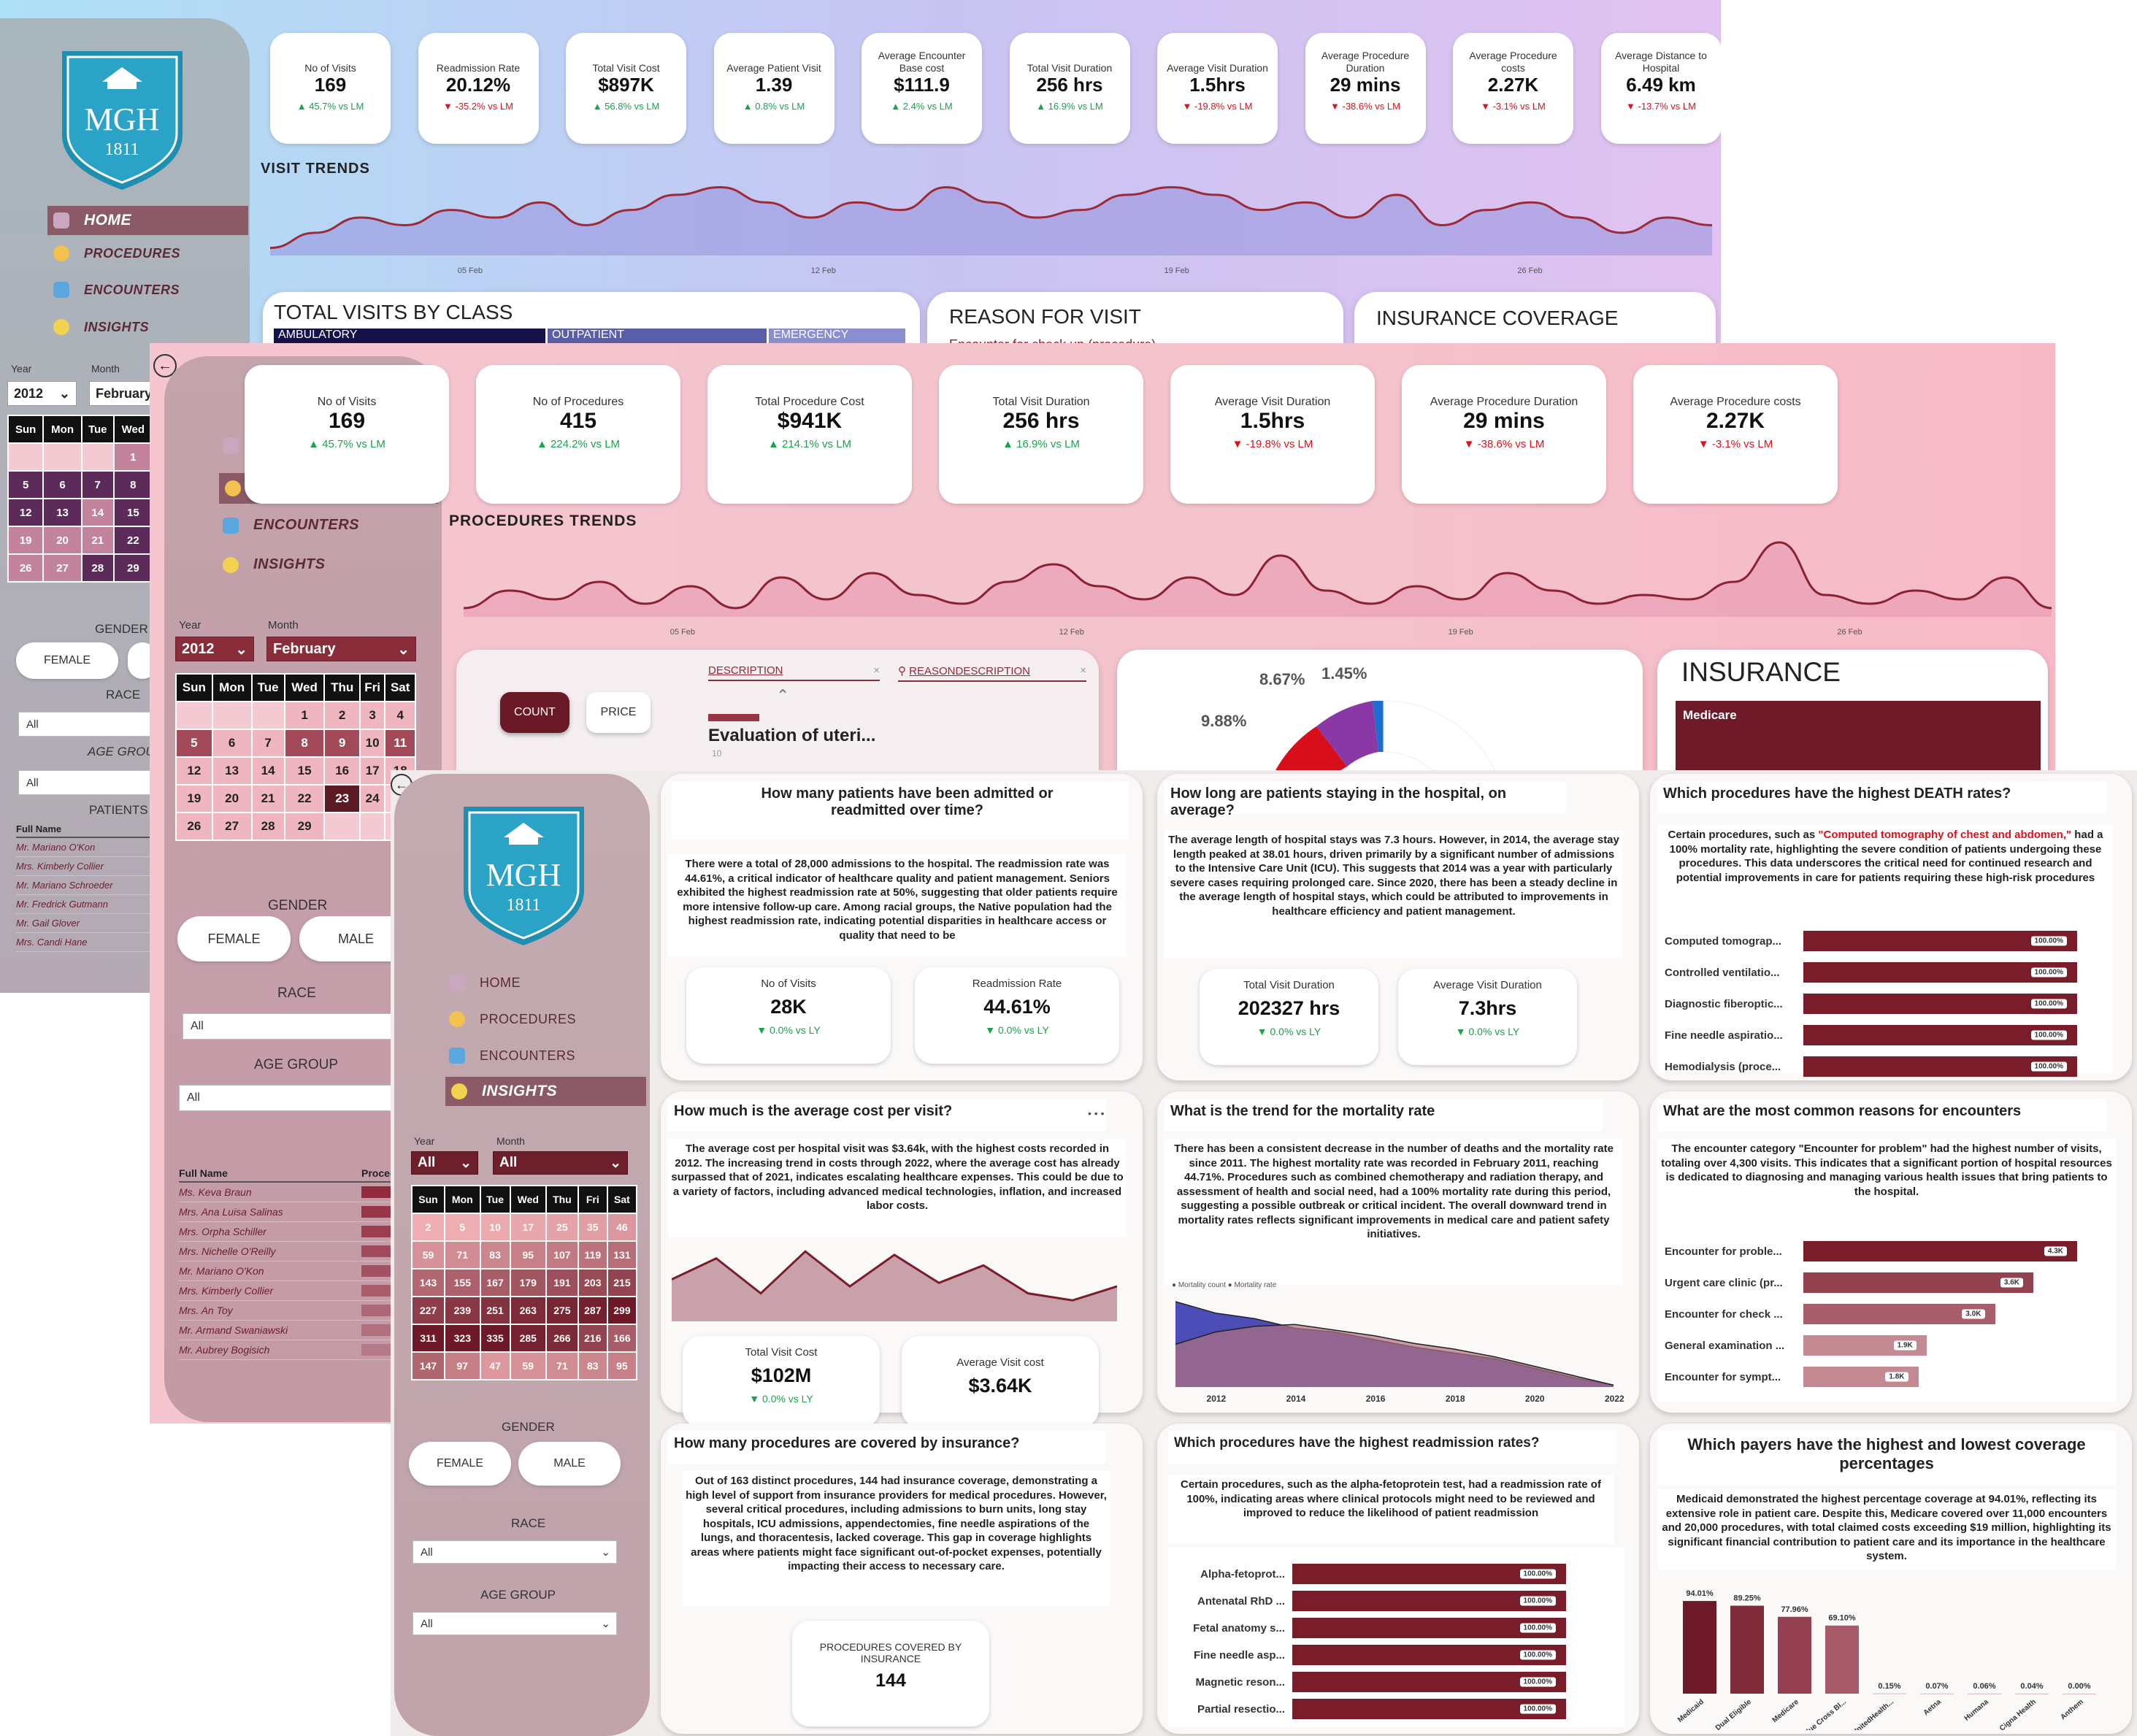 The width and height of the screenshot is (2137, 1736). I want to click on calendar-day: 107, so click(562, 1255).